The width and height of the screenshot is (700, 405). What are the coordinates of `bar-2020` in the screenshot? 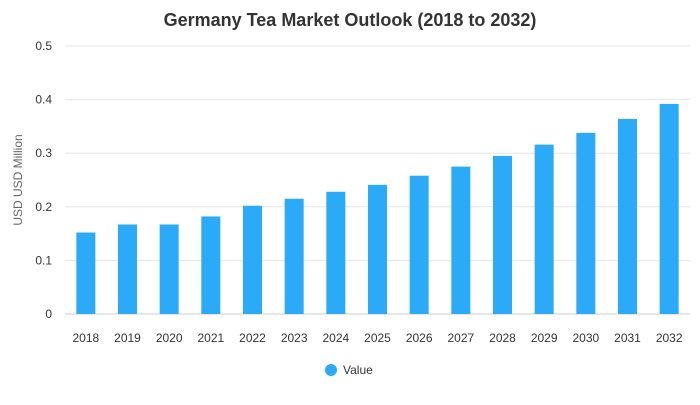 It's located at (169, 269).